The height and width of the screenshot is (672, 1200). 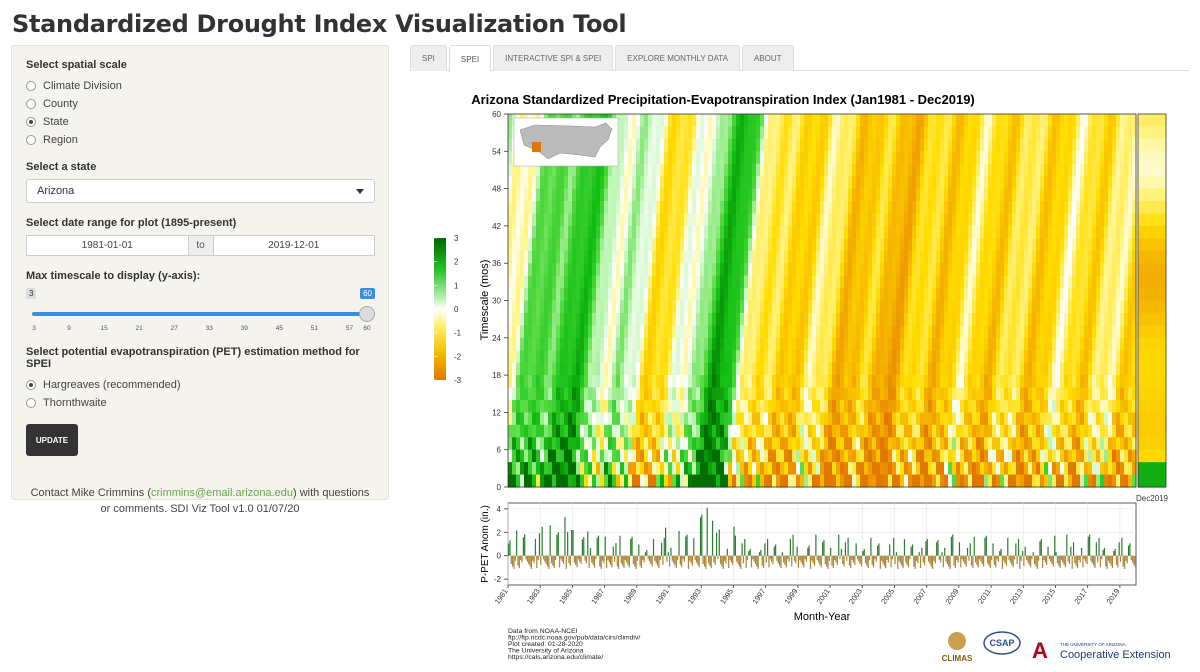 I want to click on state-select: Arizona, so click(x=200, y=191).